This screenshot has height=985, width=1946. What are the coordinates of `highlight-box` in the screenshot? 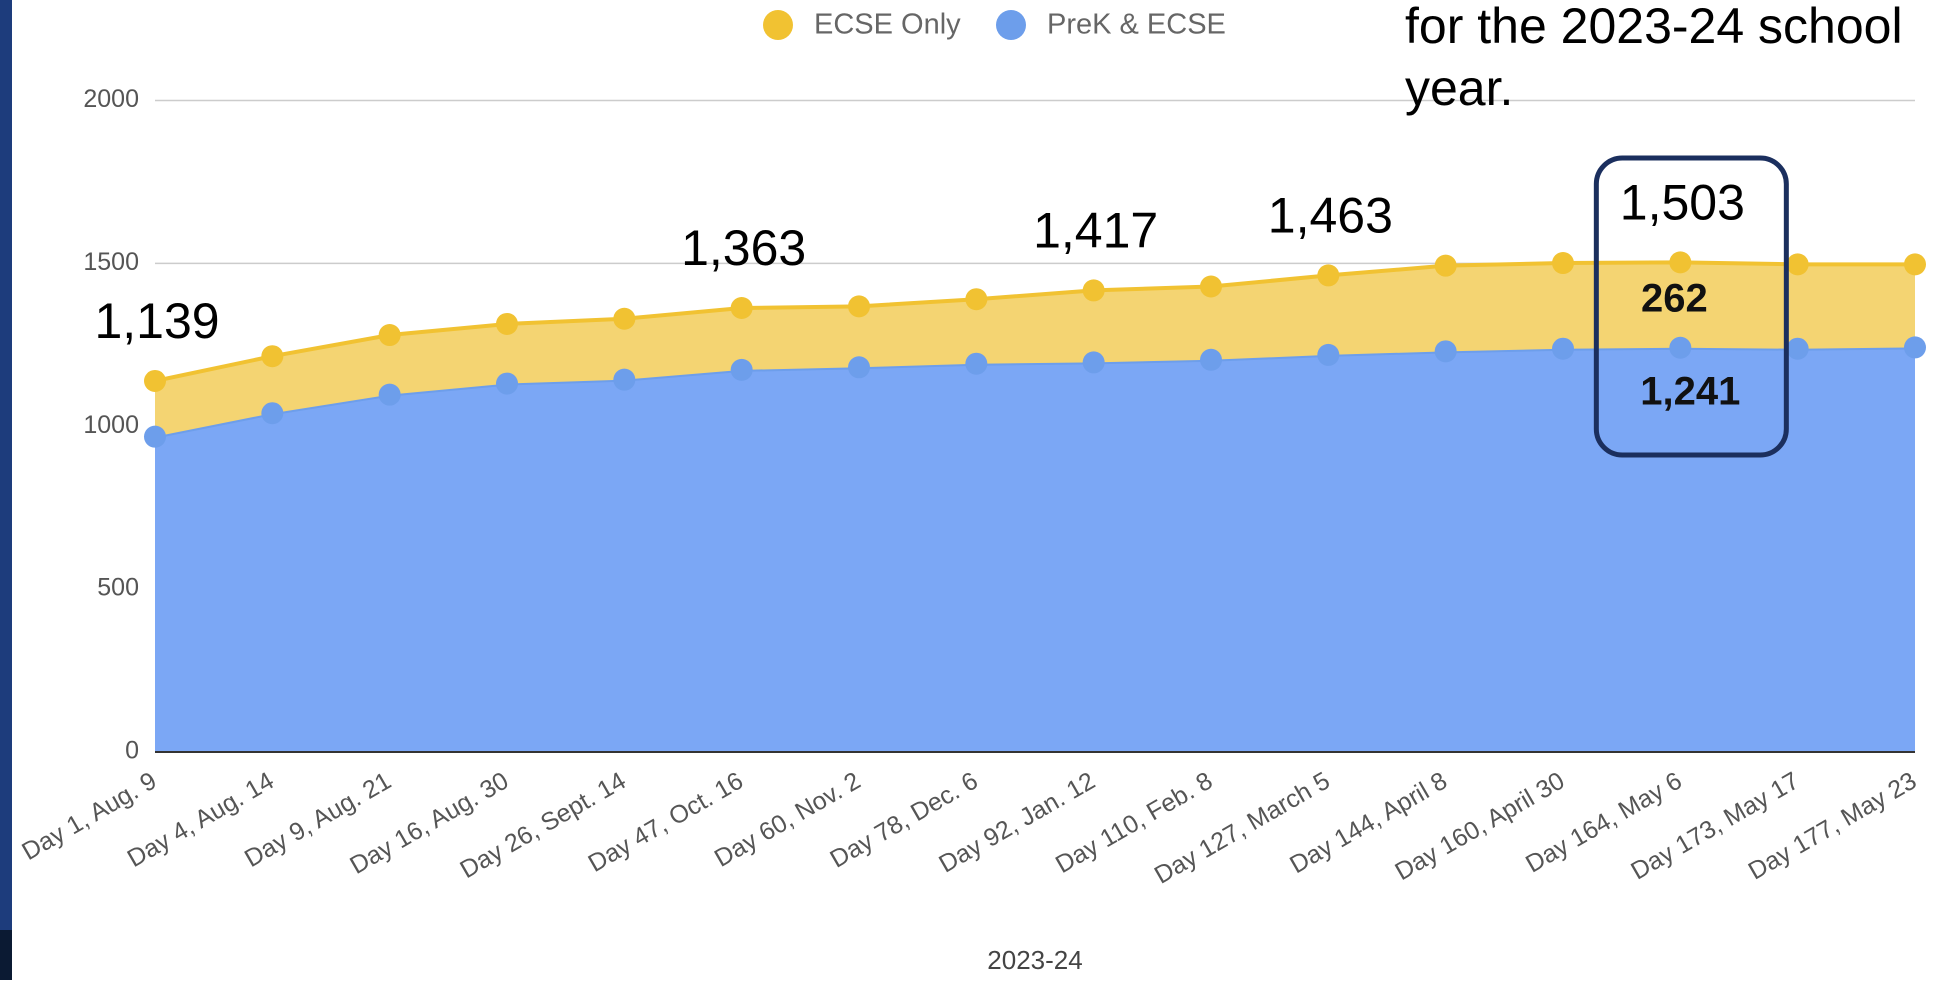 It's located at (1691, 306).